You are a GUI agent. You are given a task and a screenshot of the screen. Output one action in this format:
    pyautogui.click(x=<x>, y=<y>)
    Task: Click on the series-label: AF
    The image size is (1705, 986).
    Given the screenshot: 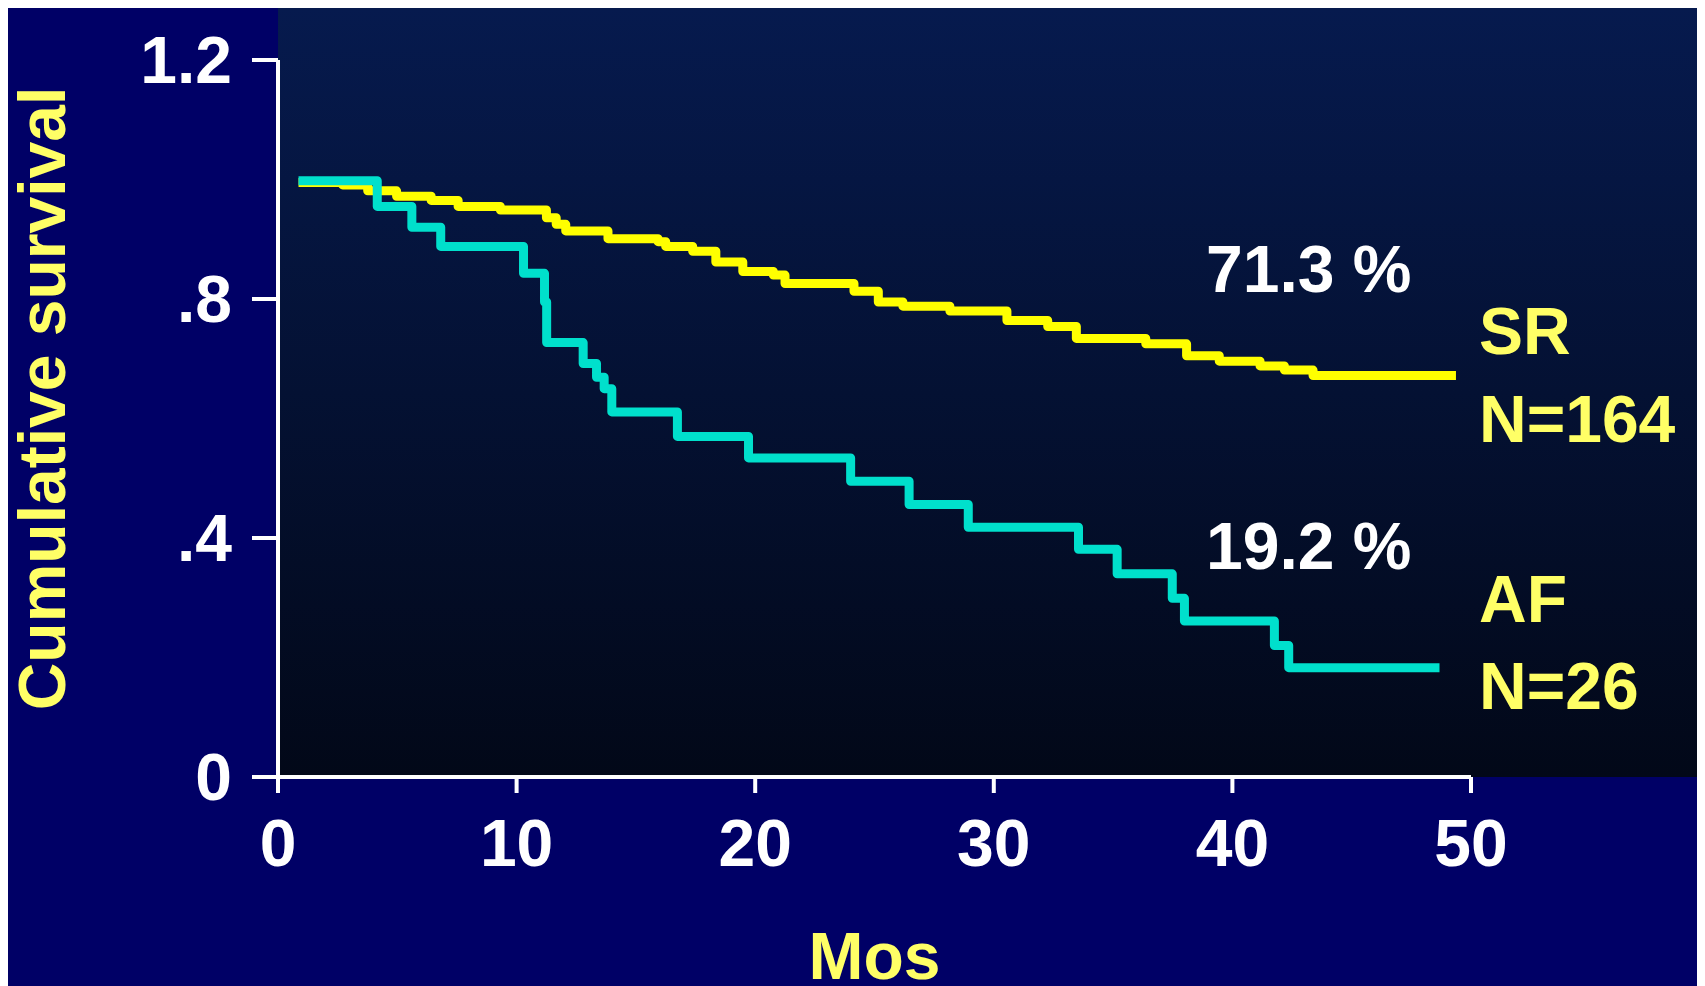 What is the action you would take?
    pyautogui.click(x=1523, y=599)
    